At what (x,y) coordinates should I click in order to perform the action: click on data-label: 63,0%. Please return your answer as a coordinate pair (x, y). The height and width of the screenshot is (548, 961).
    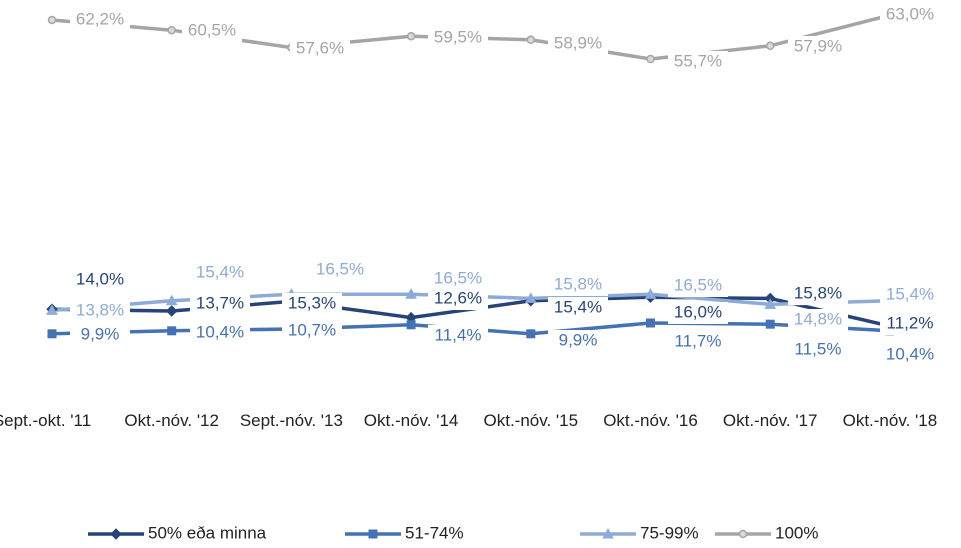
    Looking at the image, I should click on (910, 13).